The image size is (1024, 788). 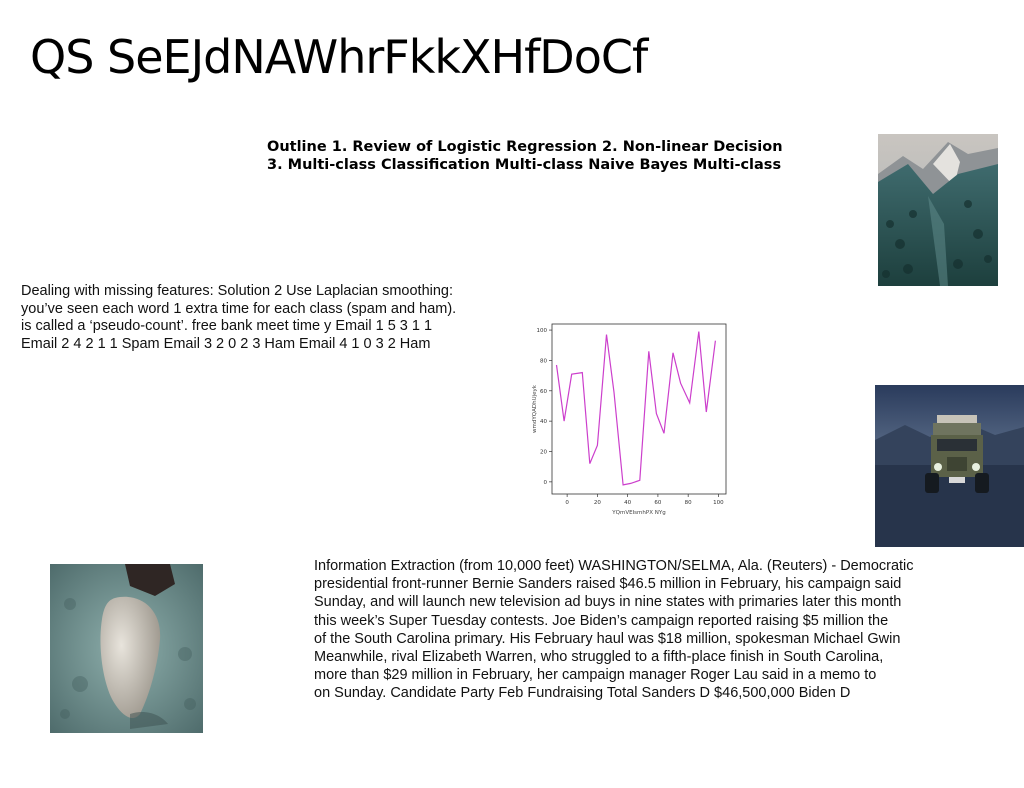 I want to click on y-tick-label: 20, so click(x=543, y=453).